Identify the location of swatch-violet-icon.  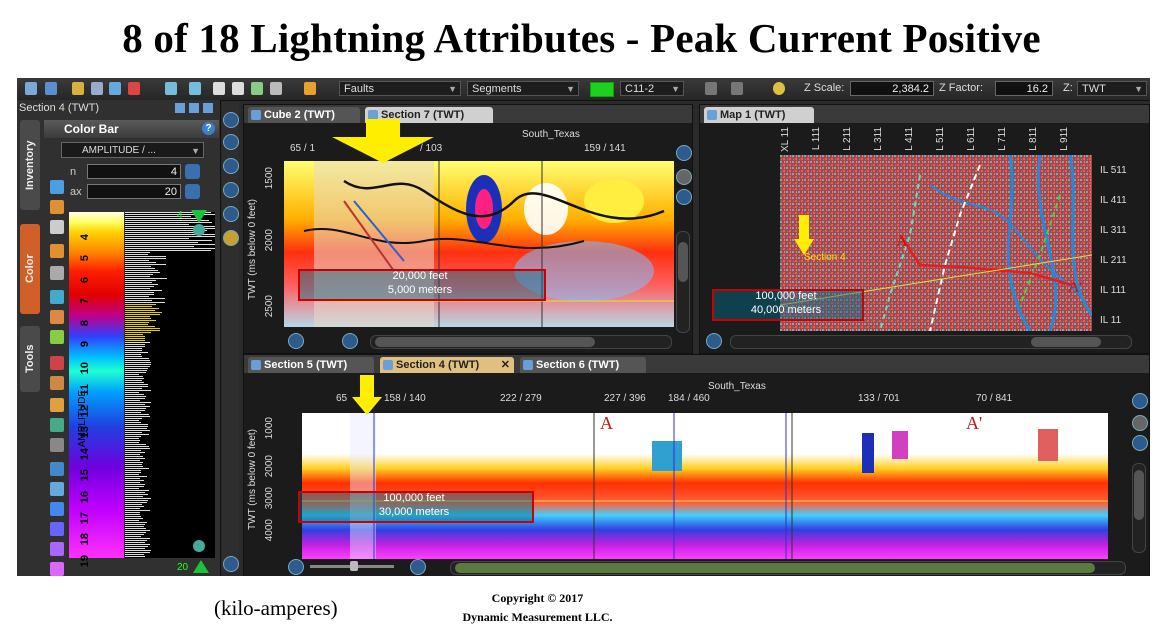
(57, 549).